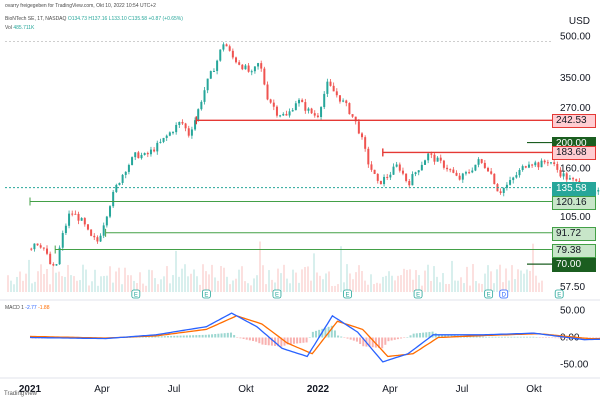 The height and width of the screenshot is (400, 600). Describe the element at coordinates (574, 250) in the screenshot. I see `price-level-label: 79.38` at that location.